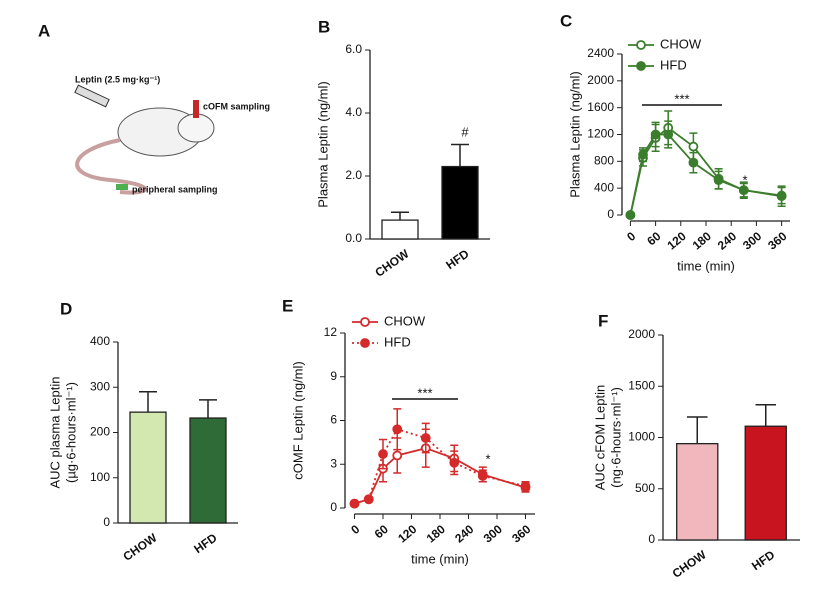  Describe the element at coordinates (236, 106) in the screenshot. I see `diagram-label: cOFM sampling` at that location.